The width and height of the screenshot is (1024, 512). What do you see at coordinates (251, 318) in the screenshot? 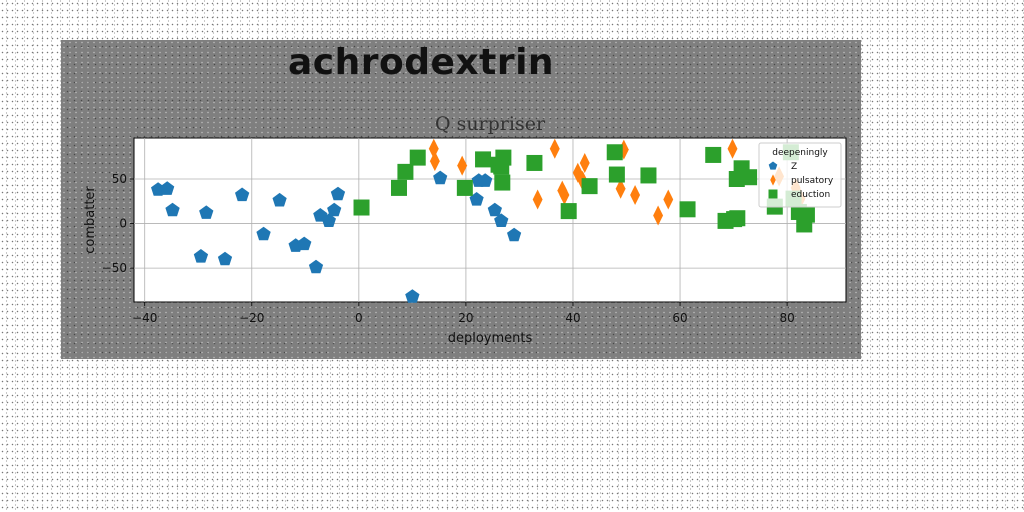
I see `x-tick-label: −20` at bounding box center [251, 318].